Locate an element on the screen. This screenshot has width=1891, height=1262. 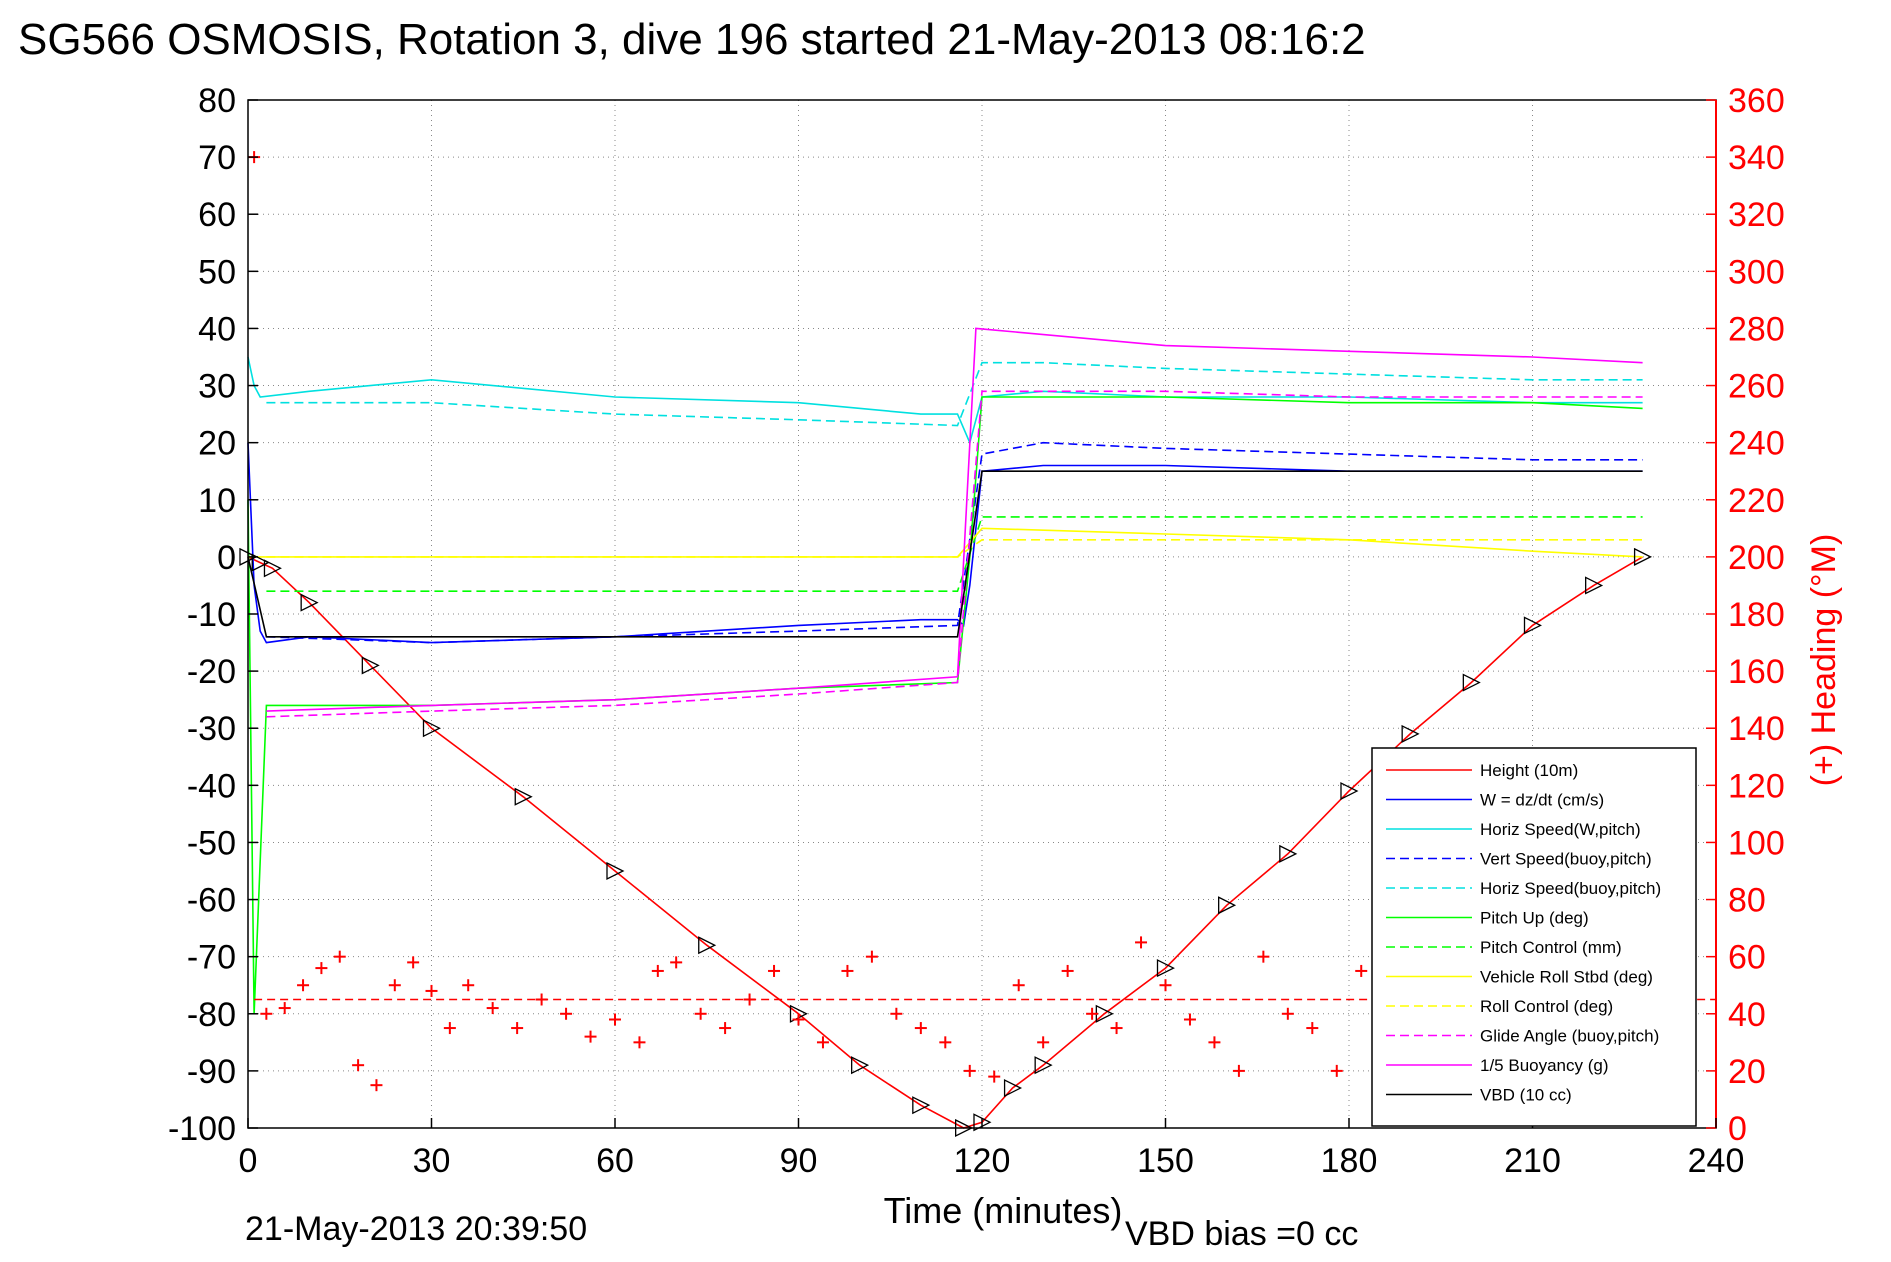
left-tick-label: -50 is located at coordinates (211, 843).